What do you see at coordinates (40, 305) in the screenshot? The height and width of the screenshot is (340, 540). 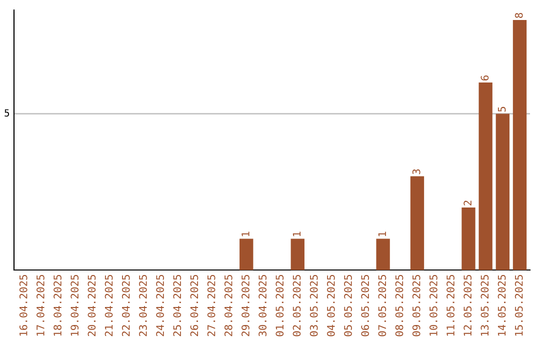 I see `x-tick-label: 17.04.2025` at bounding box center [40, 305].